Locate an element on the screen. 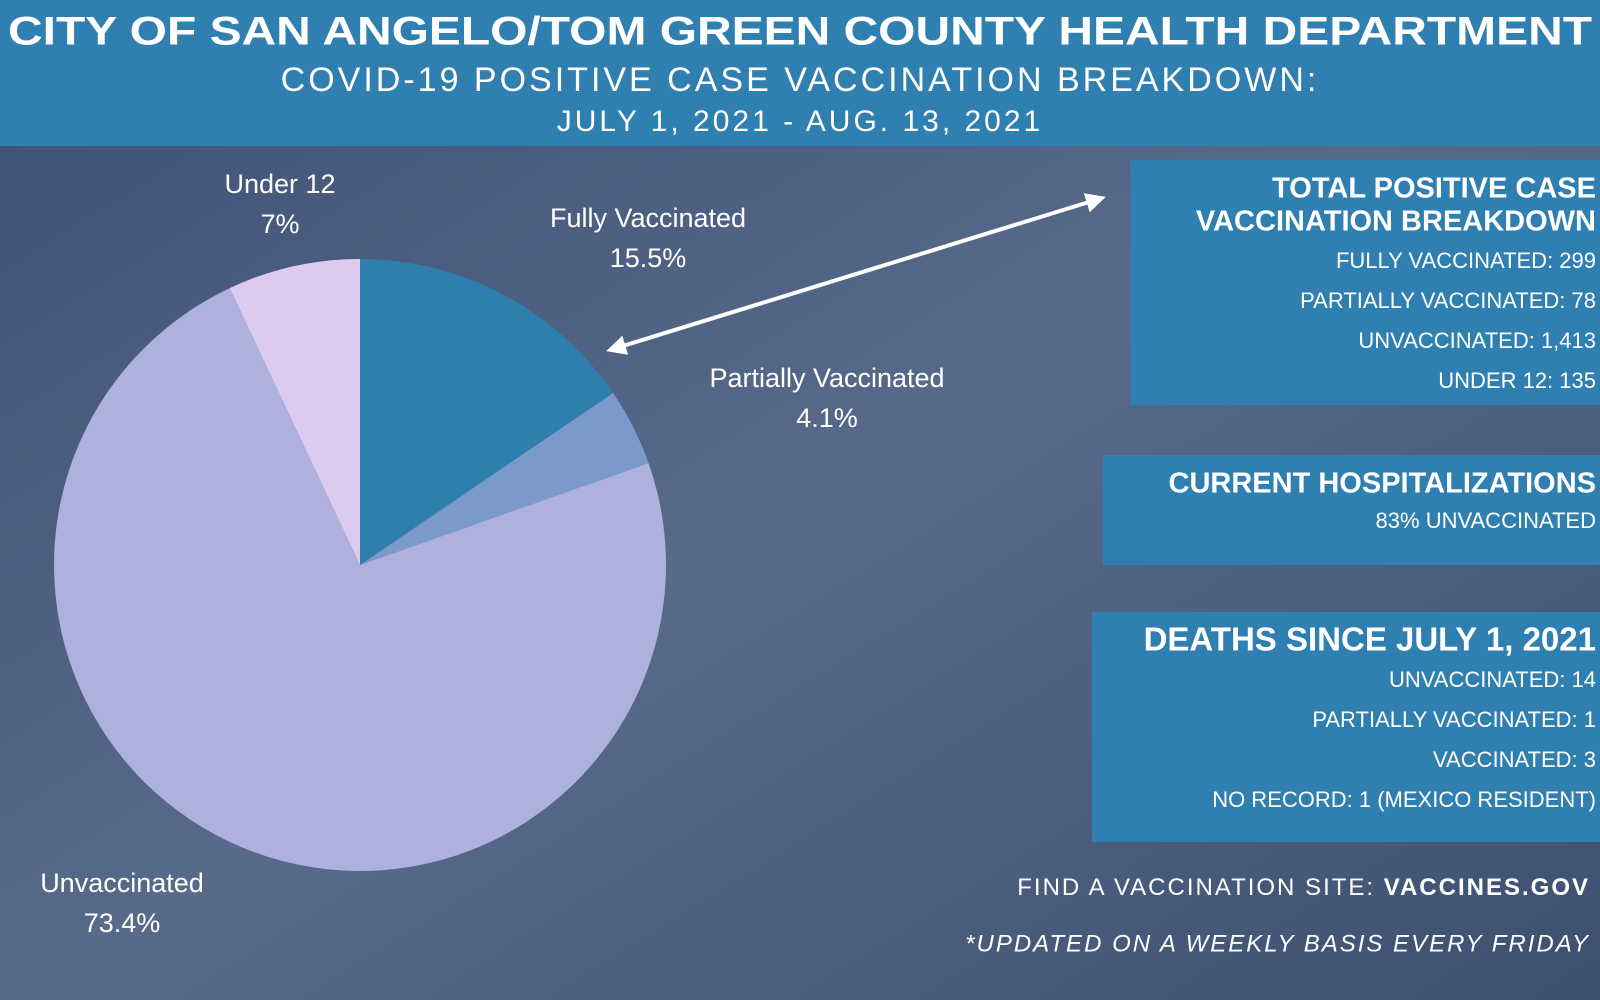 Image resolution: width=1600 pixels, height=1000 pixels. slice-value: 73.4% is located at coordinates (122, 923).